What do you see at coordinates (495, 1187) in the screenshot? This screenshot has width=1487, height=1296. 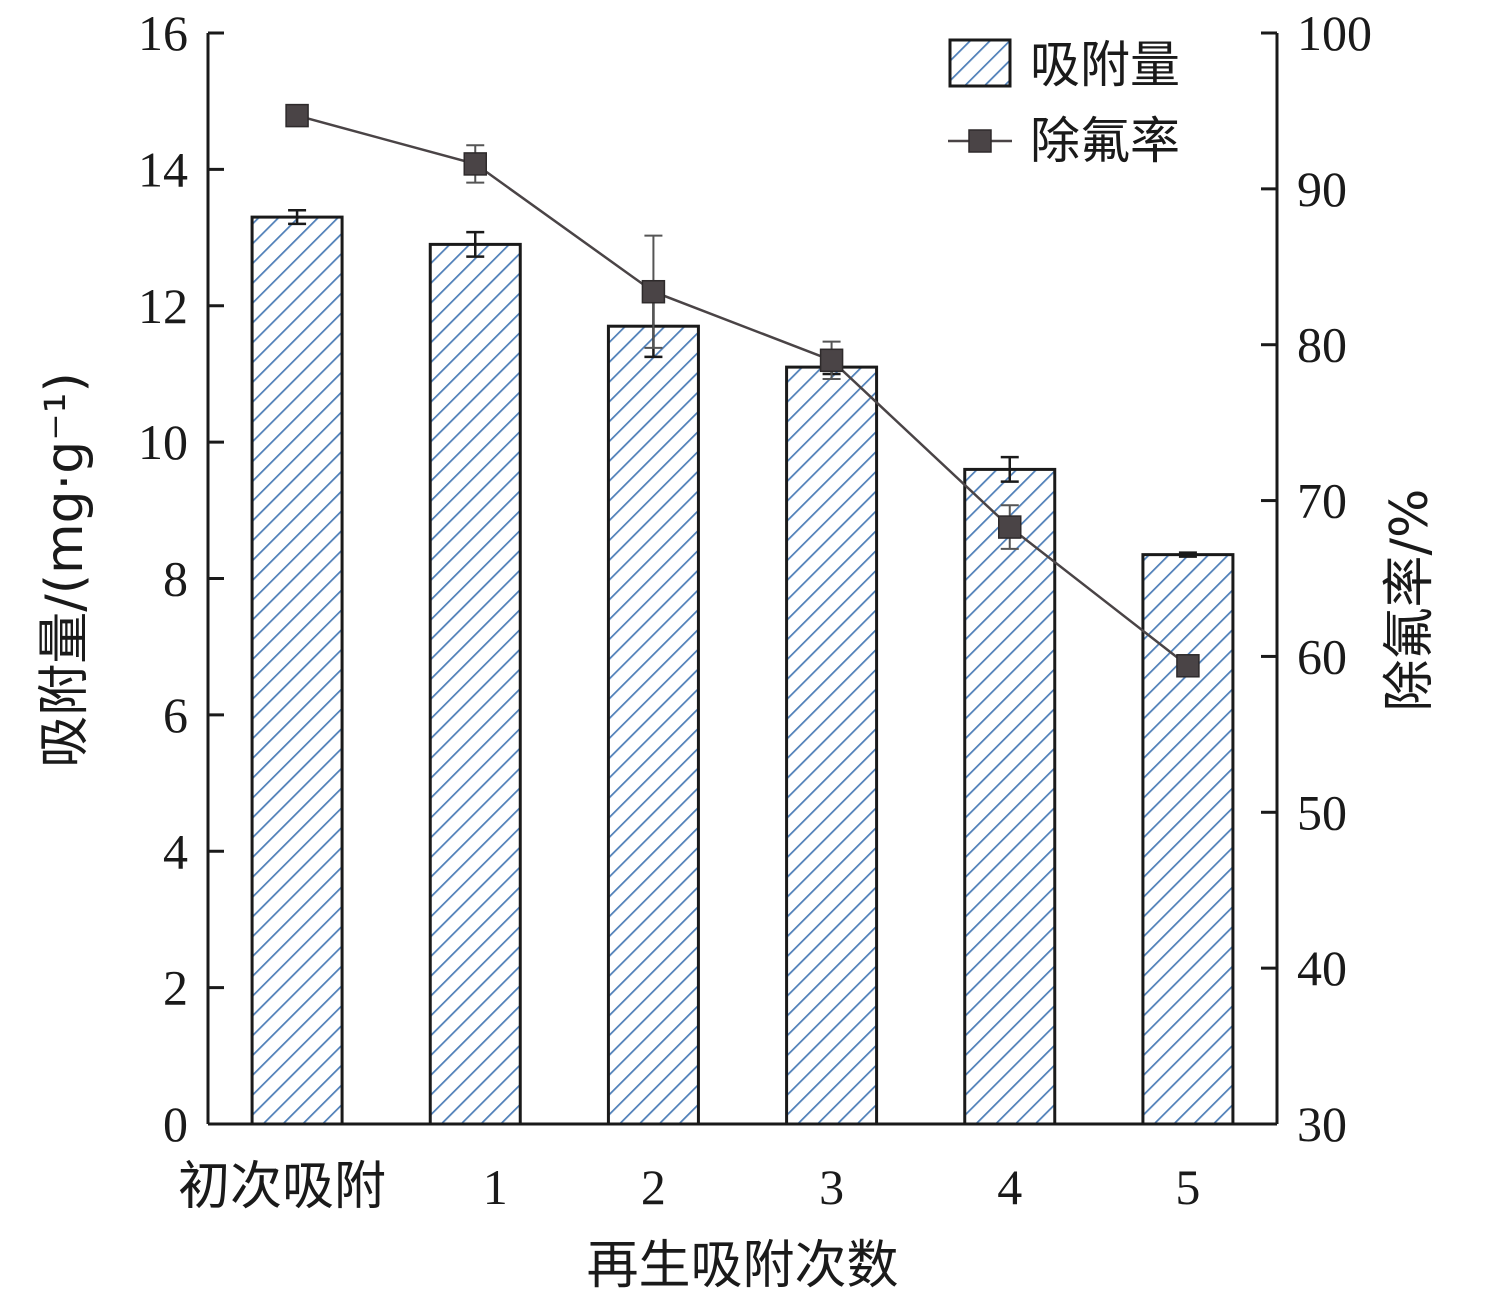 I see `x-tick-label: 1` at bounding box center [495, 1187].